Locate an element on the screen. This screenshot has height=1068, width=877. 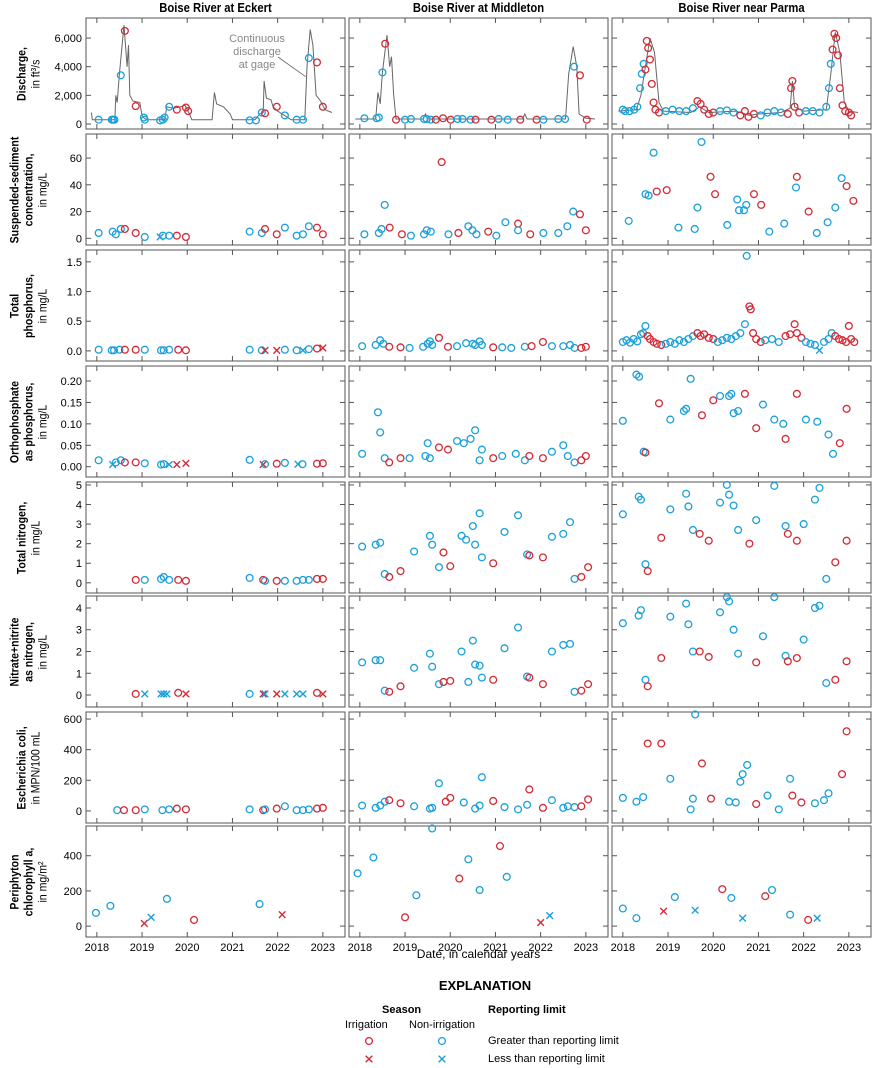
annotation-text: at gage is located at coordinates (257, 65).